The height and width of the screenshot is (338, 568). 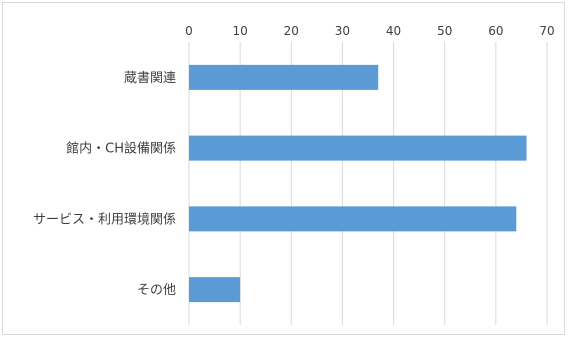 What do you see at coordinates (189, 31) in the screenshot?
I see `x-tick-label: 0` at bounding box center [189, 31].